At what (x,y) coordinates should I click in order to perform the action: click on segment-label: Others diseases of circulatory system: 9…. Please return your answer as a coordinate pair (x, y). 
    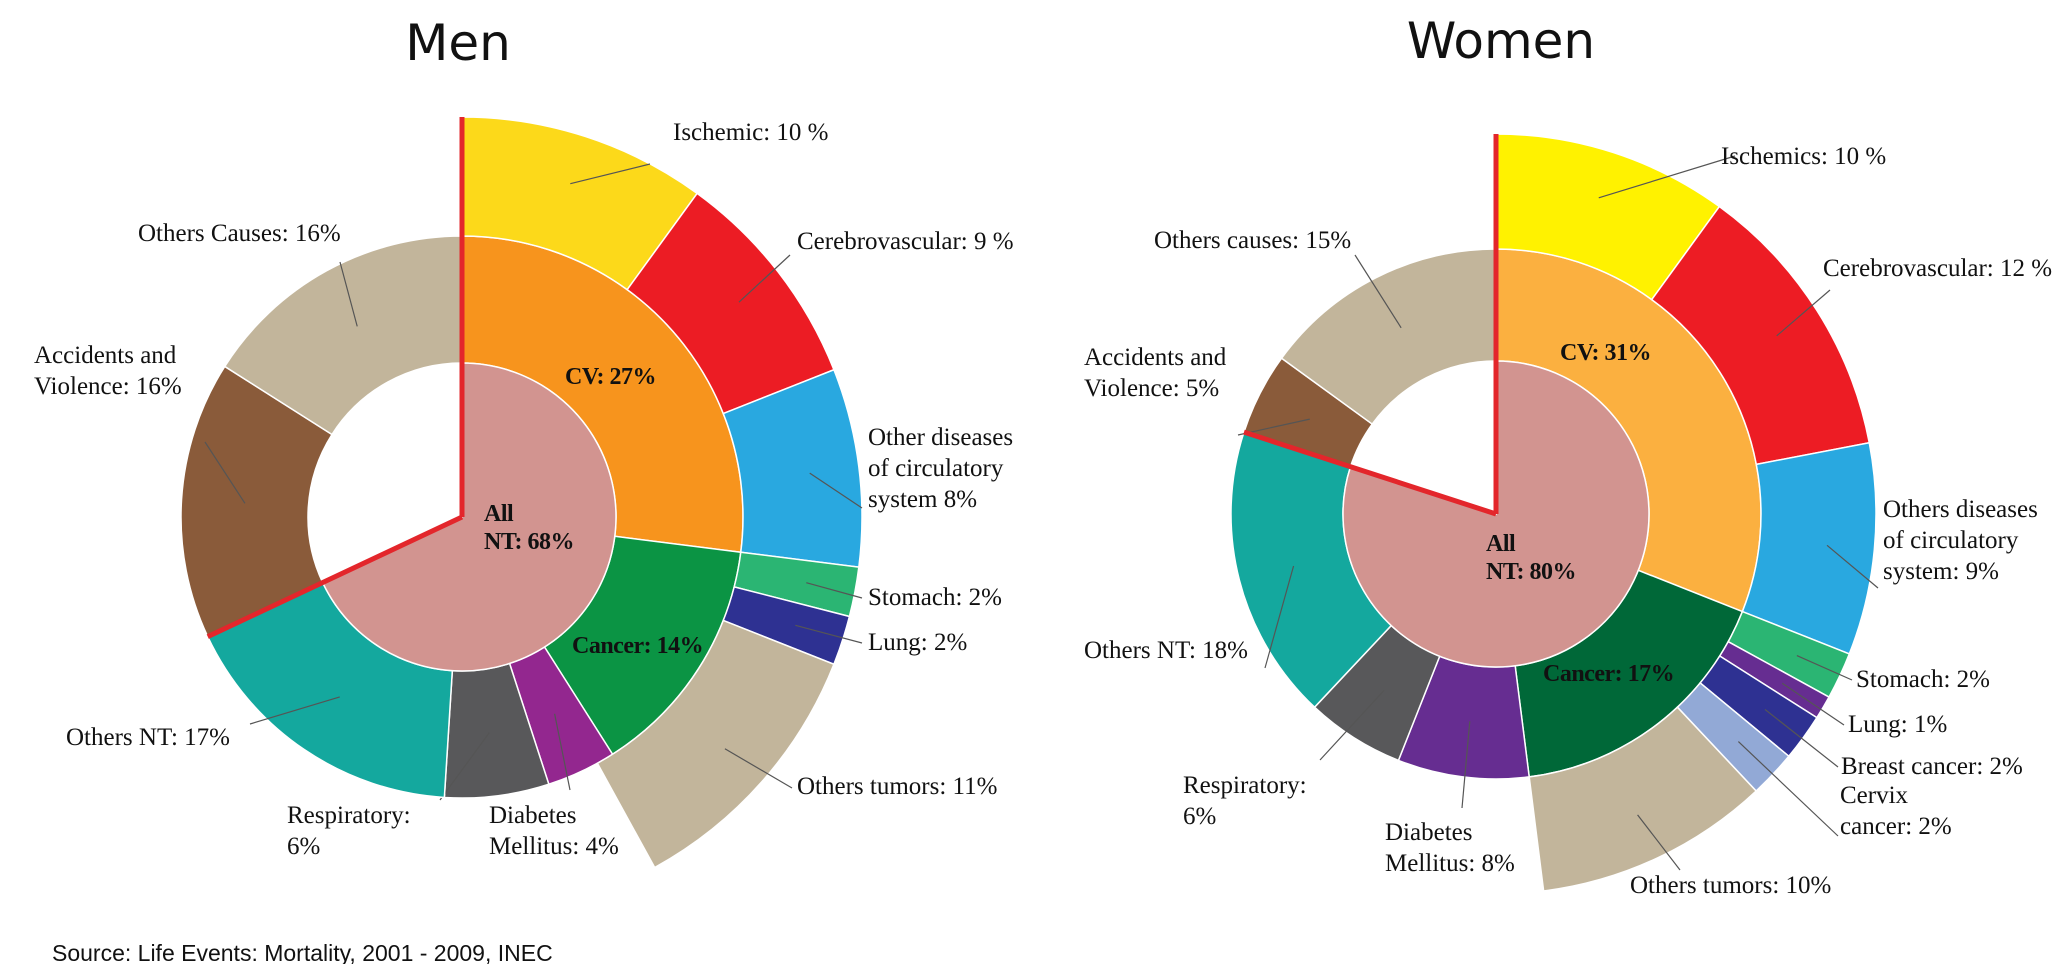
    Looking at the image, I should click on (1960, 540).